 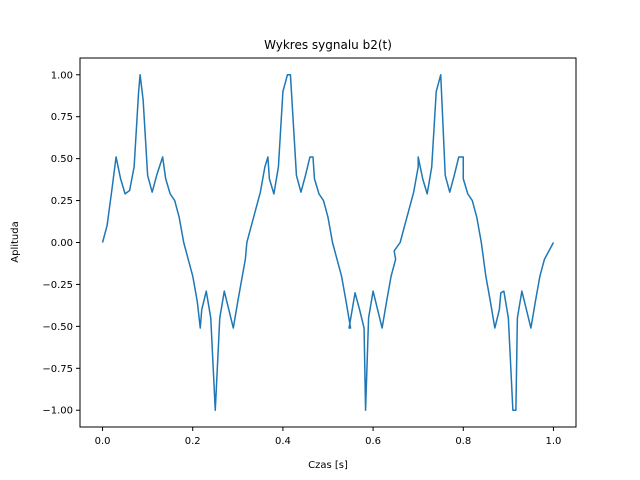 What do you see at coordinates (57, 285) in the screenshot?
I see `y-tick-label: −0.25` at bounding box center [57, 285].